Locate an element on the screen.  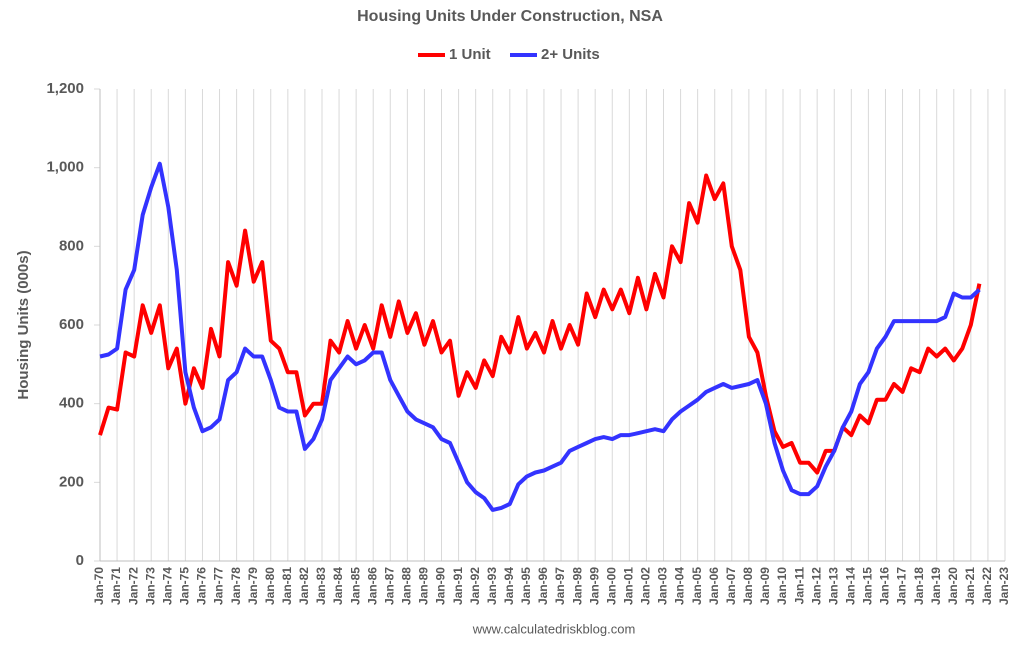
x-tick-label: Jan-78 is located at coordinates (236, 586).